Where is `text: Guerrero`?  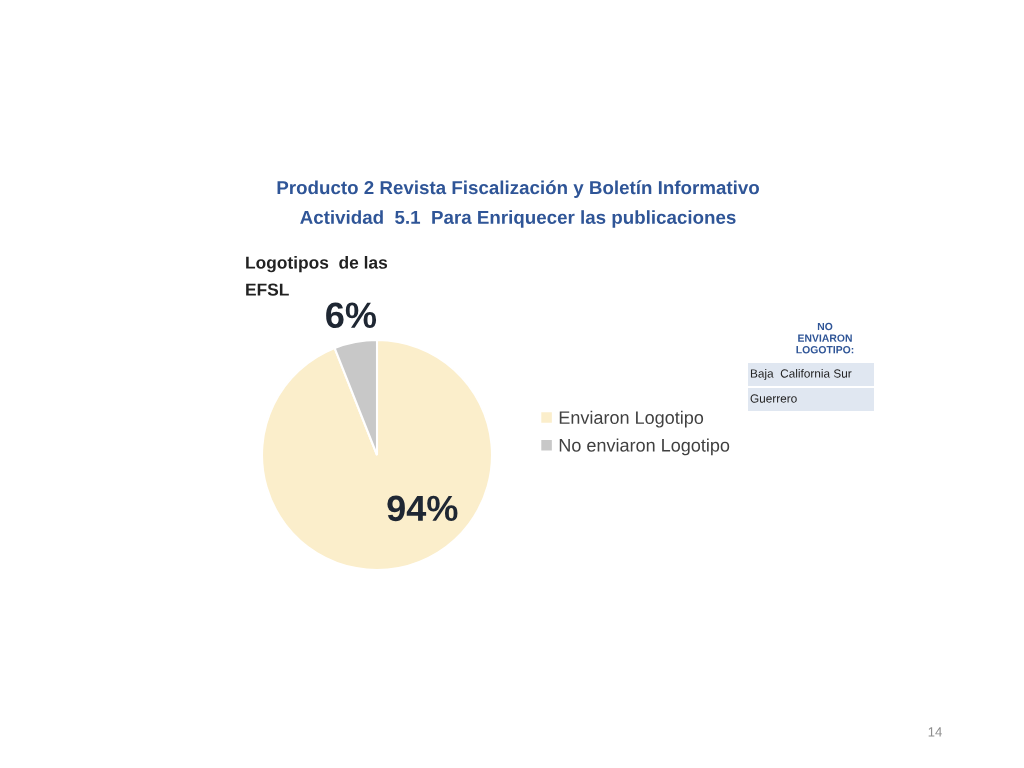
text: Guerrero is located at coordinates (773, 398).